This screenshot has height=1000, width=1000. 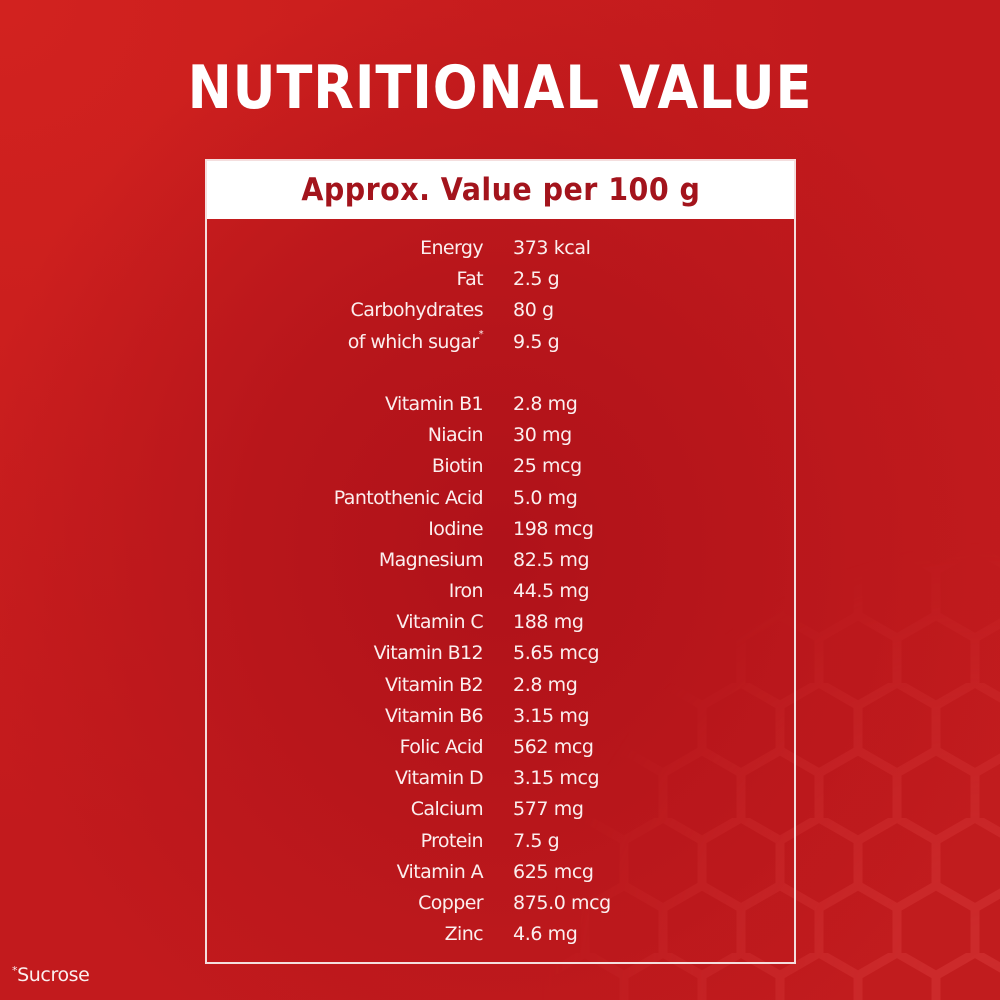 I want to click on nutrient-row-vitamin-b1: Vitamin B1 2.8 mg, so click(x=500, y=408).